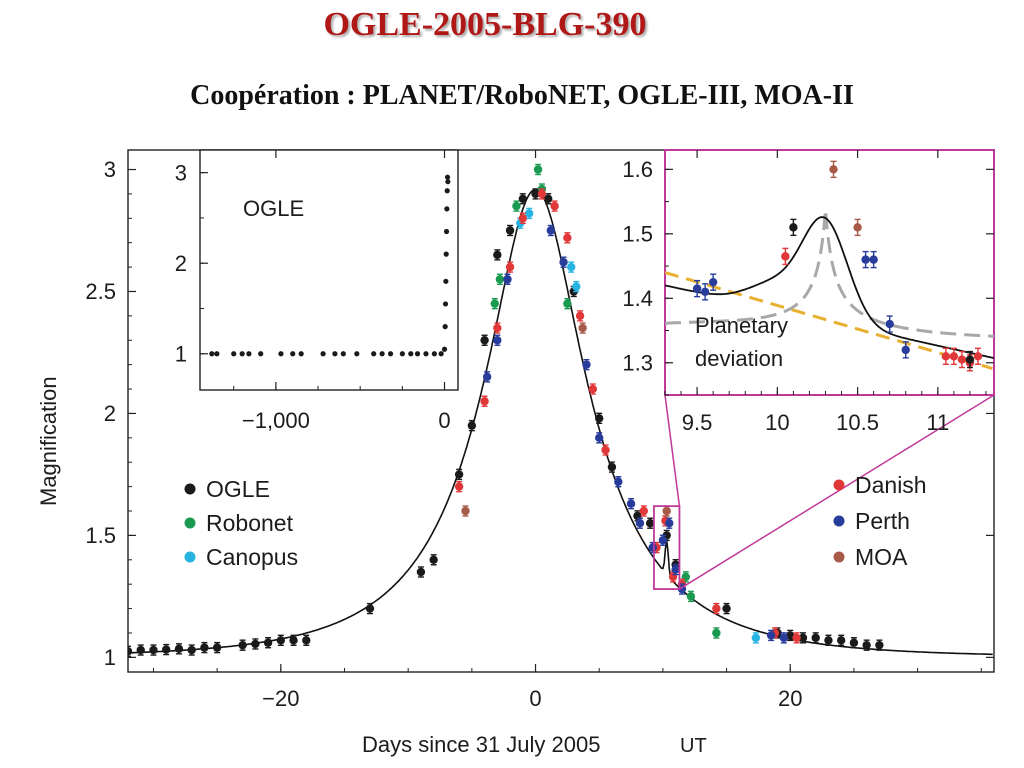 The width and height of the screenshot is (1024, 768). What do you see at coordinates (555, 521) in the screenshot?
I see `legend: OGLE Robonet Canopus Danish Perth MOA` at bounding box center [555, 521].